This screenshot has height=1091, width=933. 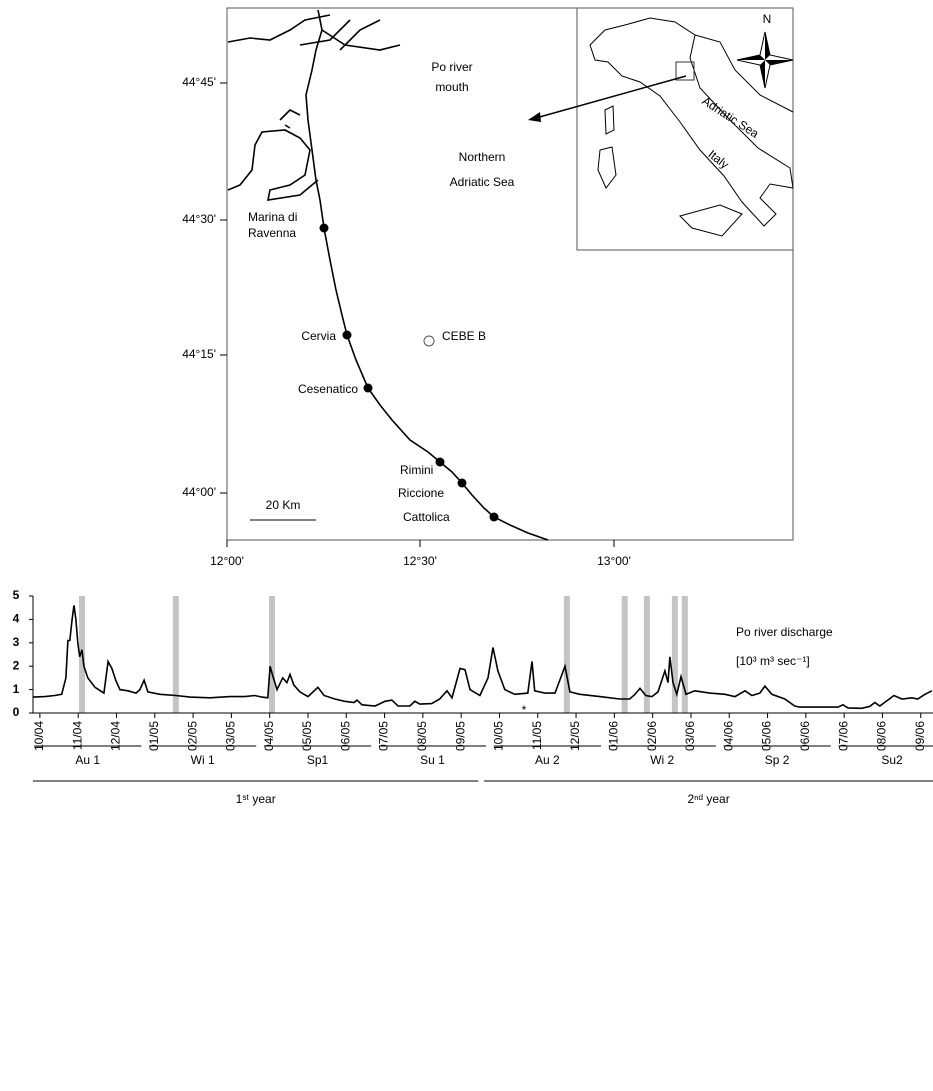 What do you see at coordinates (614, 561) in the screenshot?
I see `lon-label: 13°00'` at bounding box center [614, 561].